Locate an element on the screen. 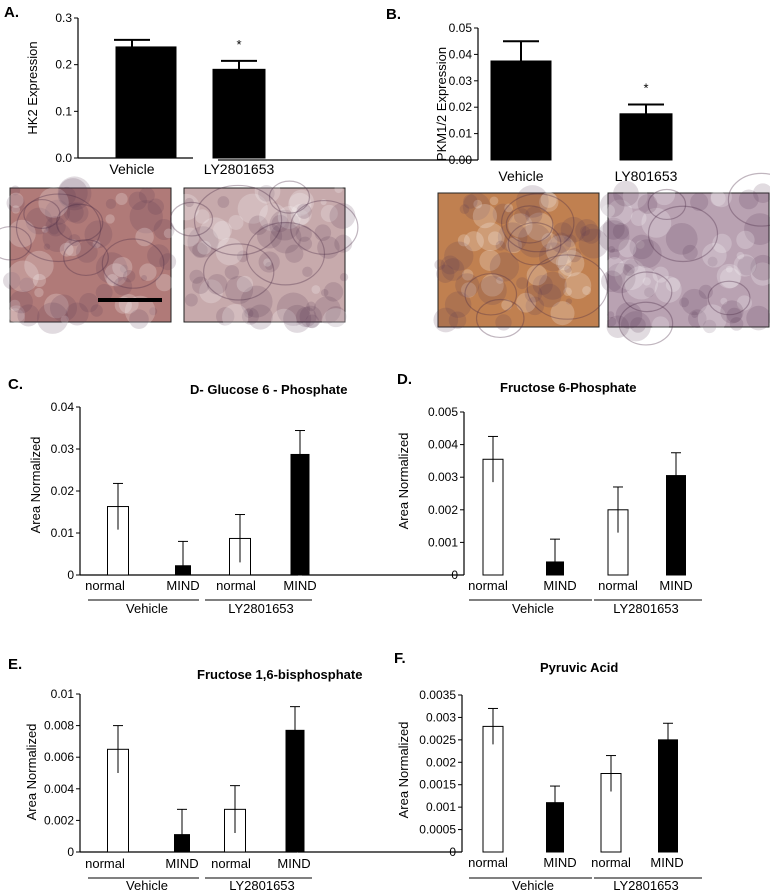 The height and width of the screenshot is (895, 770). x-tick-label: LY801653 is located at coordinates (646, 176).